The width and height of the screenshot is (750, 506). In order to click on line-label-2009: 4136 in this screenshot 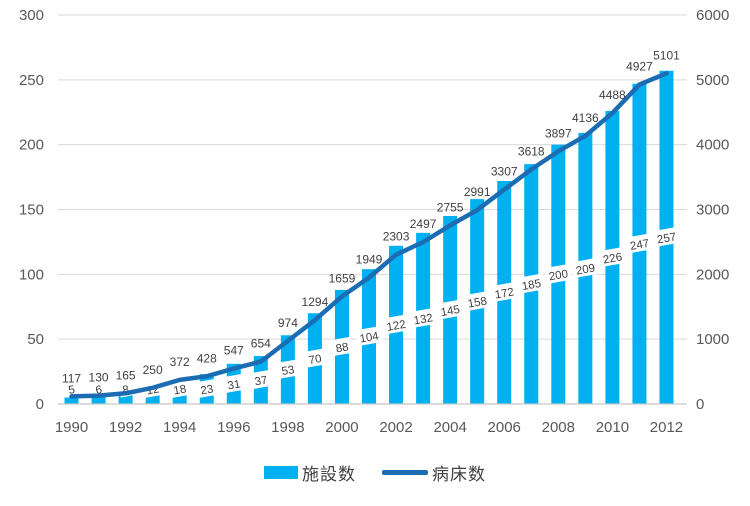, I will do `click(585, 118)`.